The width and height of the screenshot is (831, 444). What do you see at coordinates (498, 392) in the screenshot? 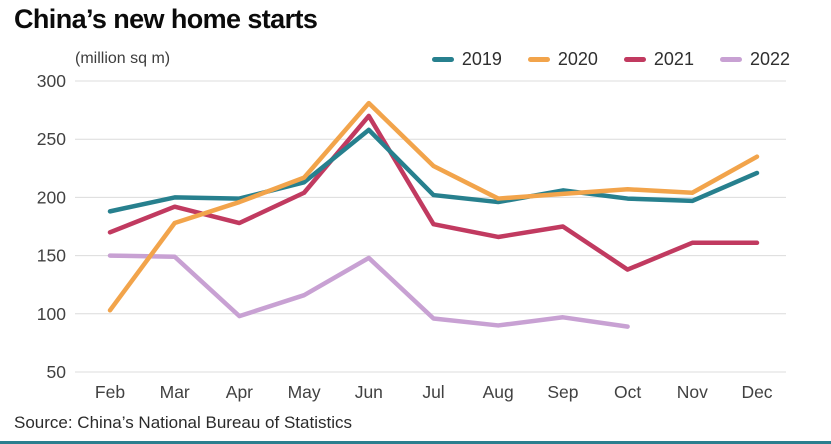
I see `x-tick-label-aug: Aug` at bounding box center [498, 392].